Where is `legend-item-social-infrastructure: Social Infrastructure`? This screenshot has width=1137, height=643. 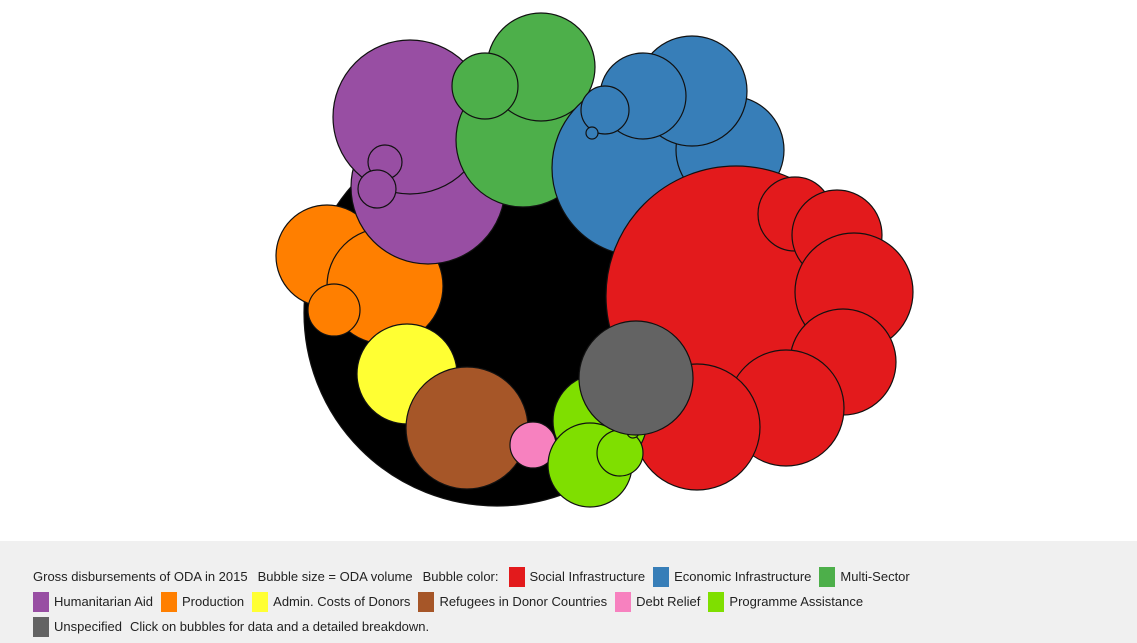 legend-item-social-infrastructure: Social Infrastructure is located at coordinates (577, 576).